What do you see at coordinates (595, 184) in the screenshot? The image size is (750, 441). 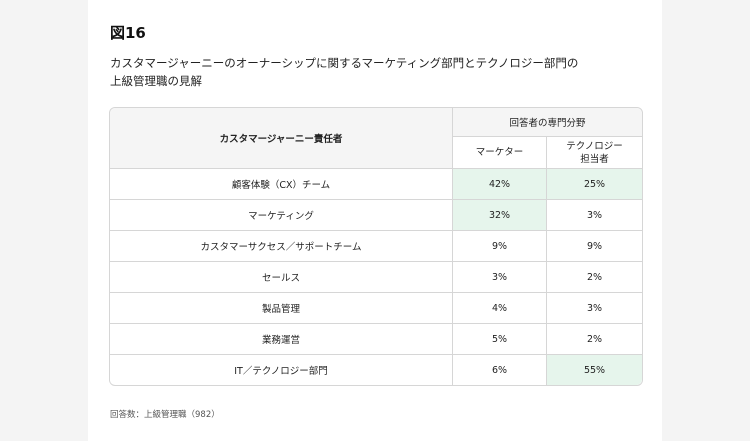 I see `cell-tech: 25%` at bounding box center [595, 184].